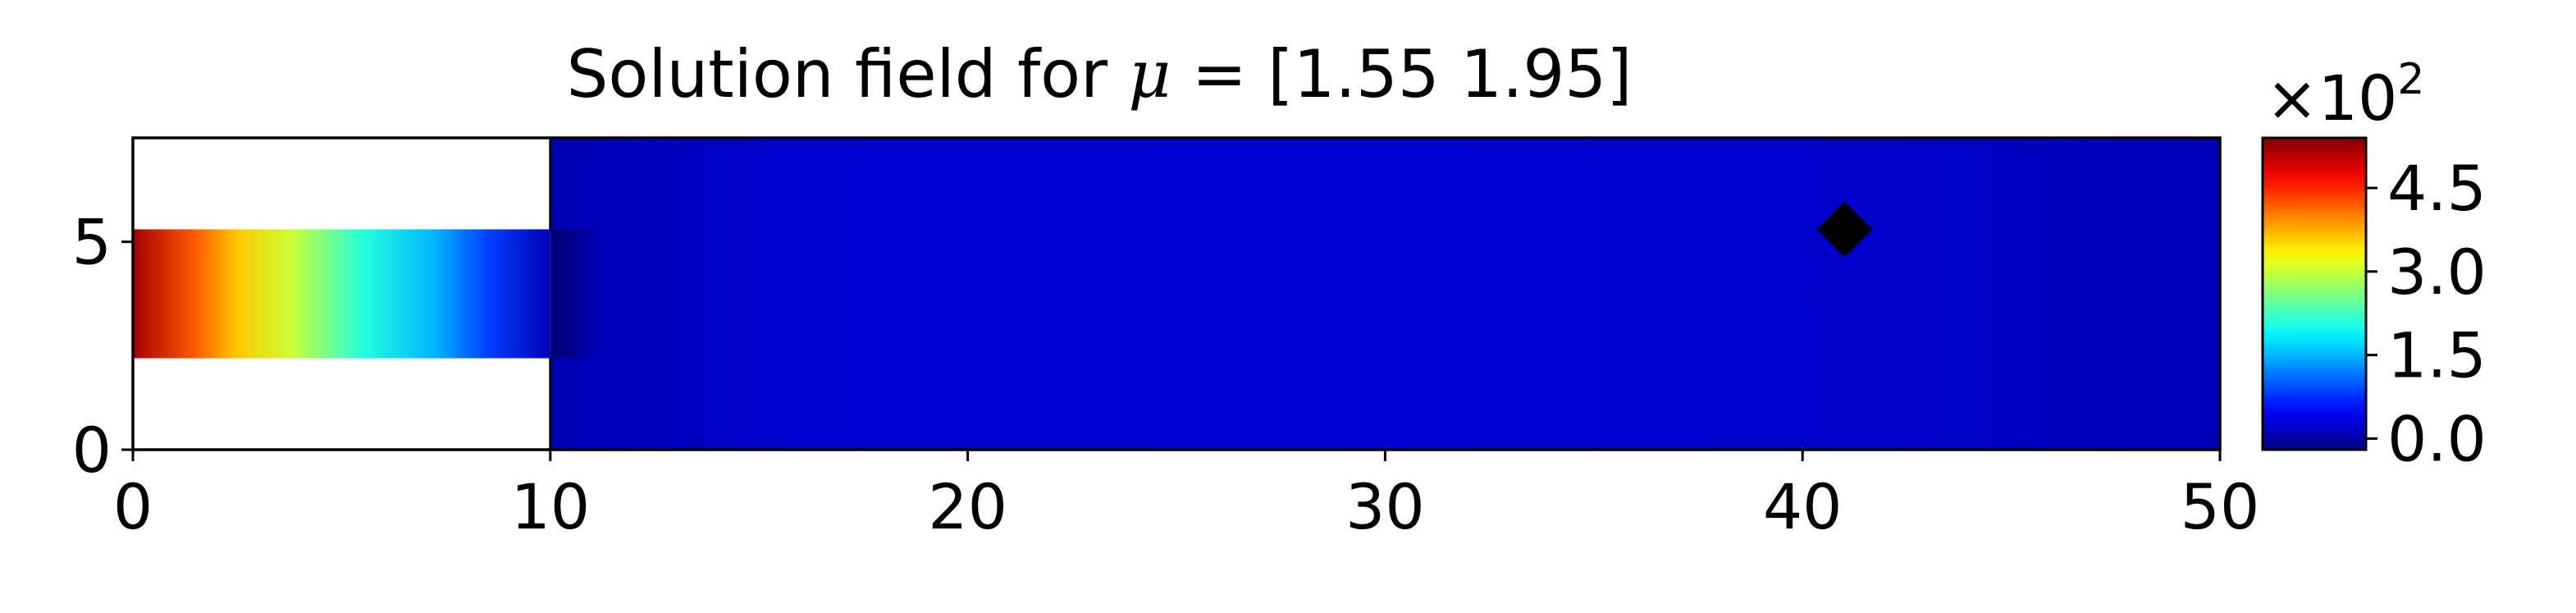  Describe the element at coordinates (1803, 506) in the screenshot. I see `x-tick-label: 40` at that location.